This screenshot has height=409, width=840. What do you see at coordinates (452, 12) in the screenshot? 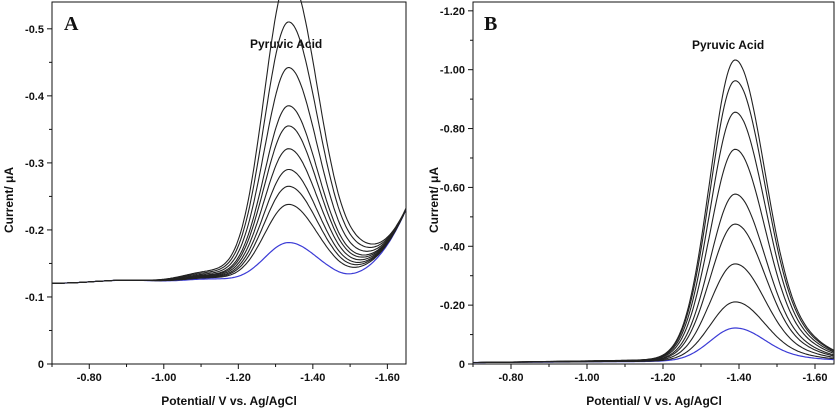
I see `ytick-label: -1.20` at bounding box center [452, 12].